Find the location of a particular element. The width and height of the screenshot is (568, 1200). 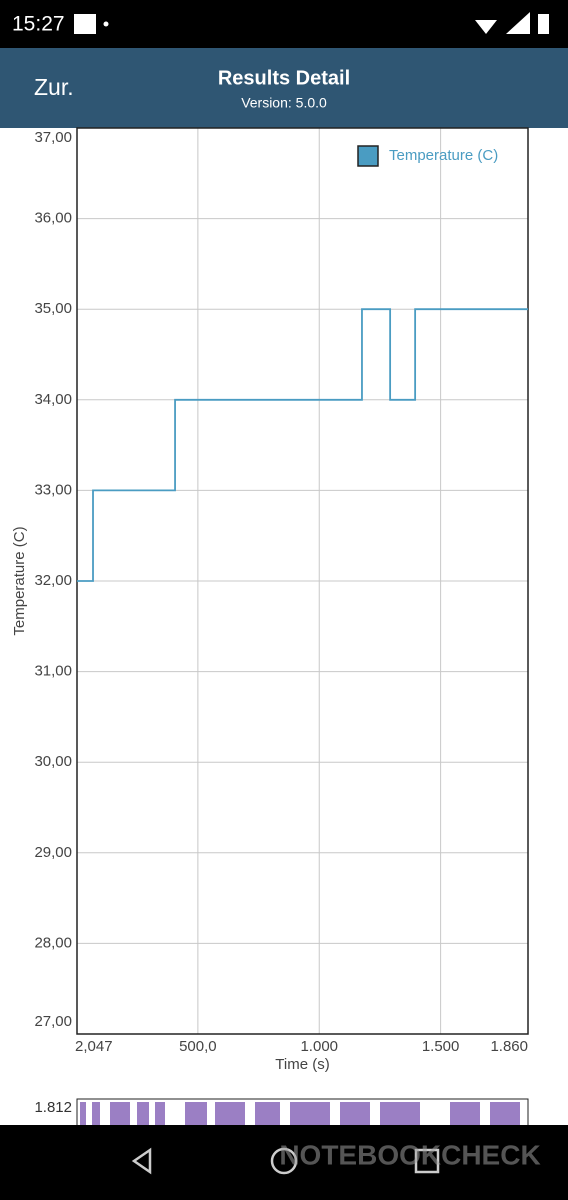

y-tick-label: 32,00 is located at coordinates (53, 580).